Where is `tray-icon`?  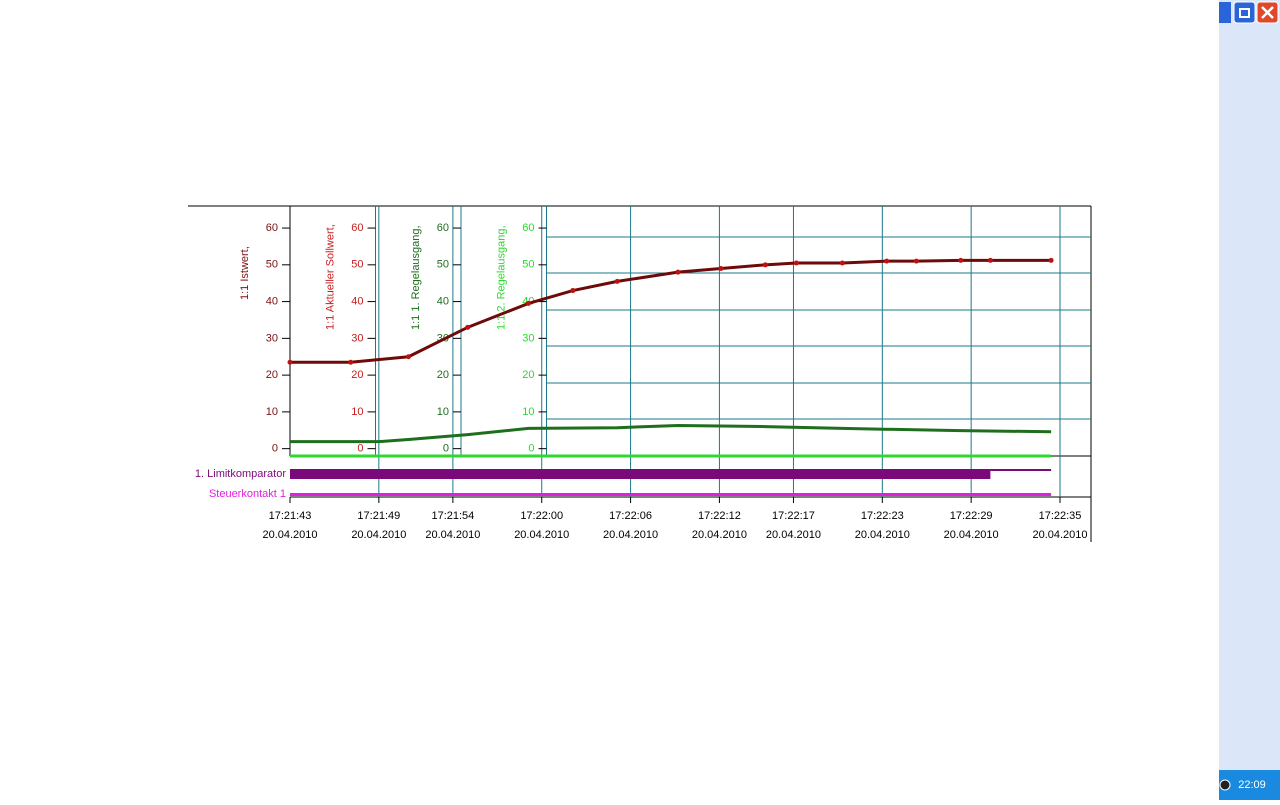
tray-icon is located at coordinates (1225, 785).